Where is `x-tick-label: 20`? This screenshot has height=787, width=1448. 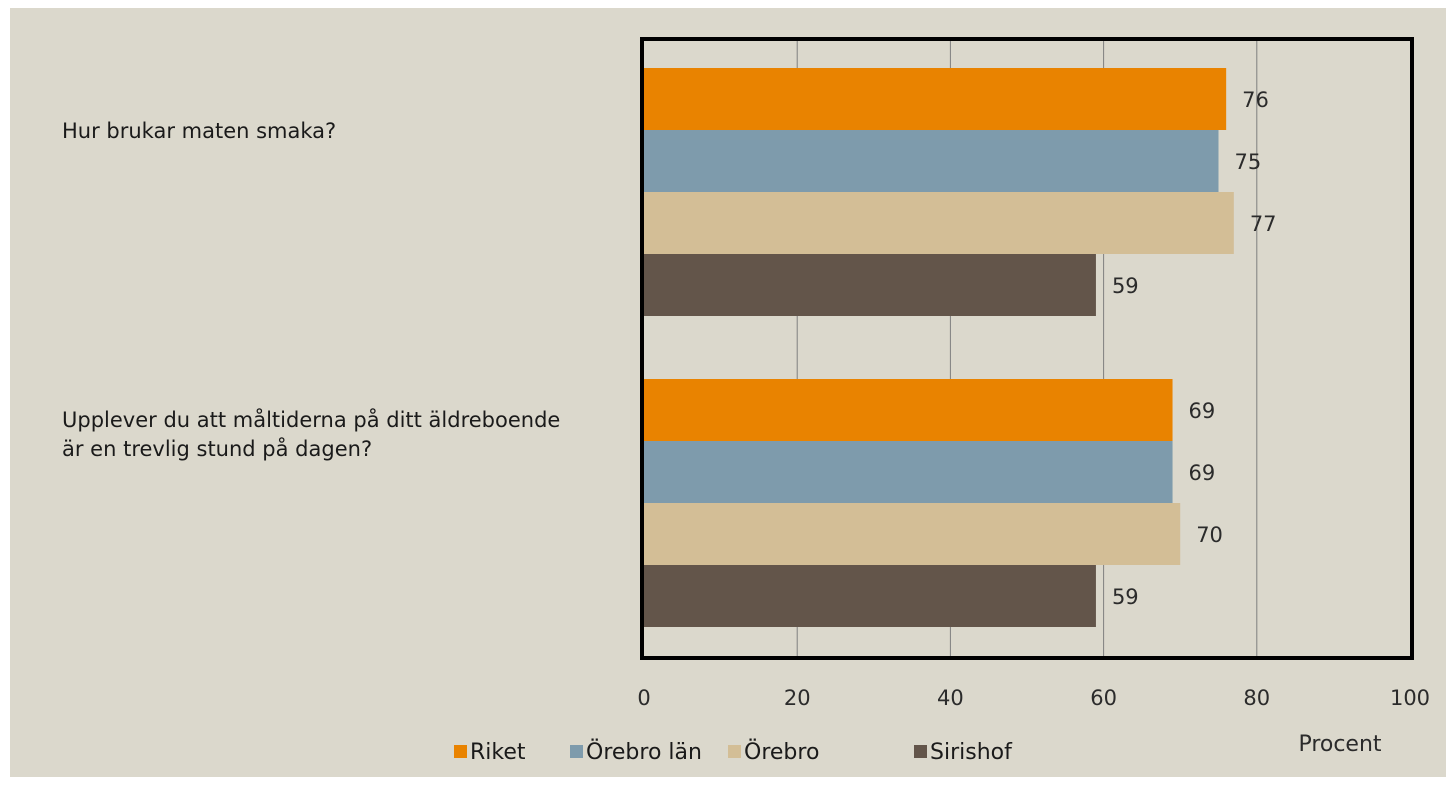 x-tick-label: 20 is located at coordinates (797, 698).